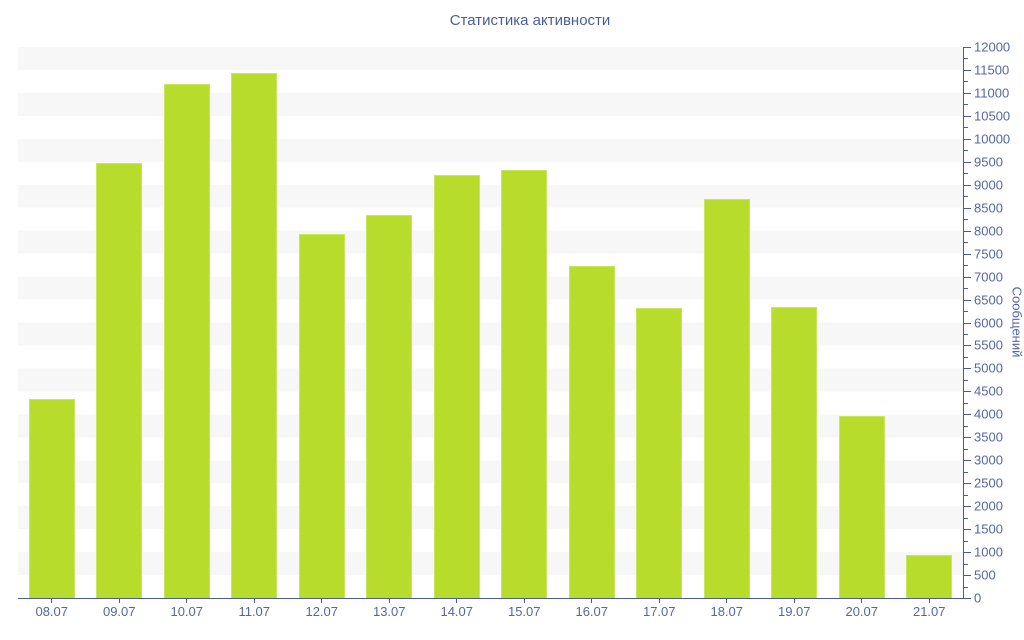 The height and width of the screenshot is (640, 1024). Describe the element at coordinates (187, 611) in the screenshot. I see `x-axis-label: 10.07` at that location.